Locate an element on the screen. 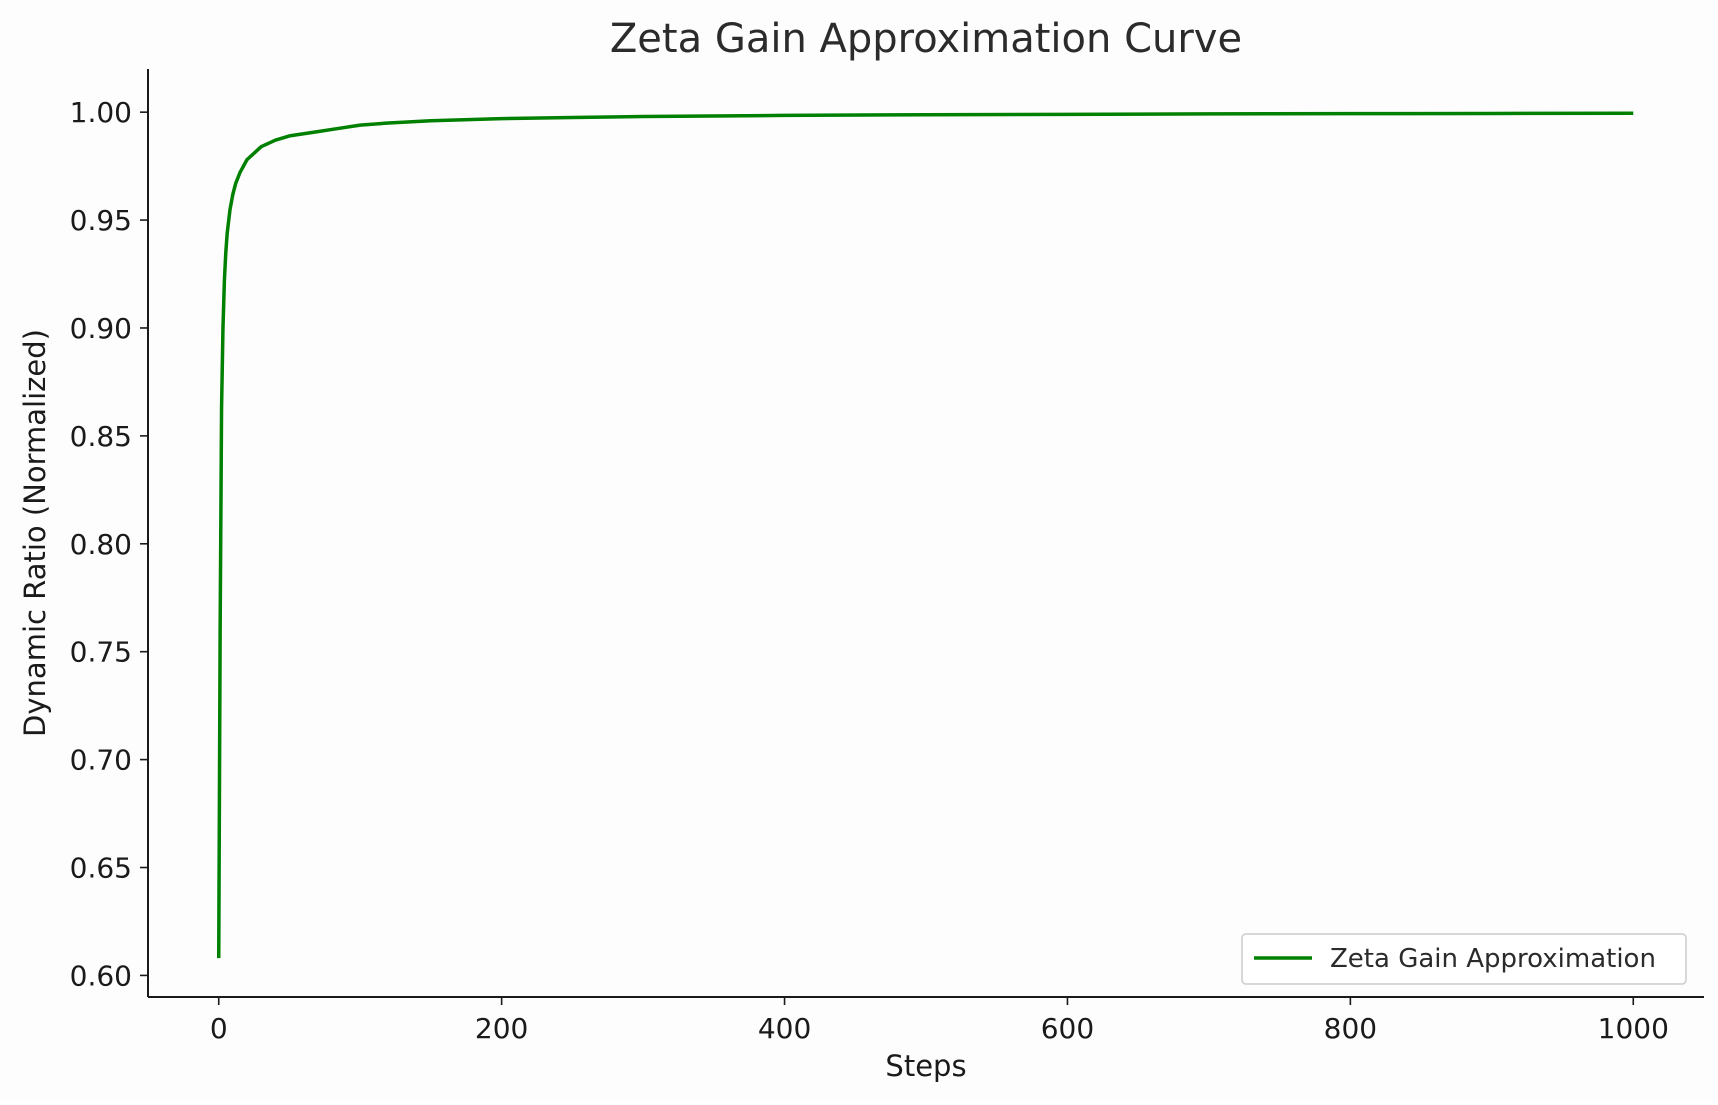  y-tick-label: 0.95 is located at coordinates (101, 220).